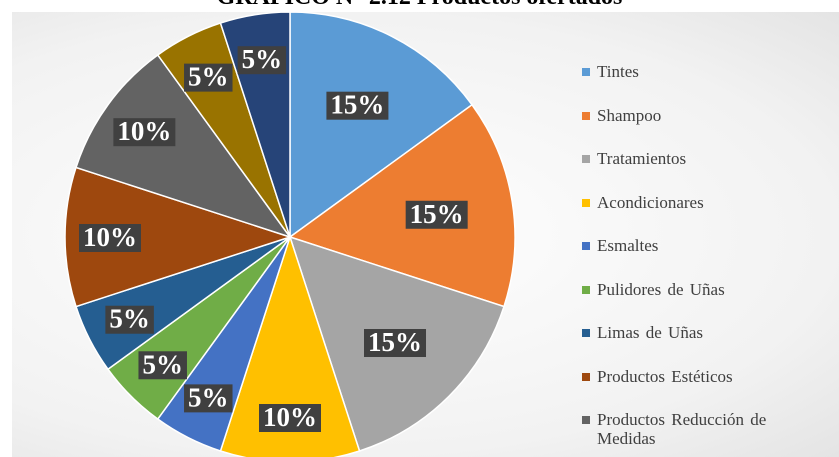  Describe the element at coordinates (650, 332) in the screenshot. I see `legend-label: Limas de Uñas` at that location.